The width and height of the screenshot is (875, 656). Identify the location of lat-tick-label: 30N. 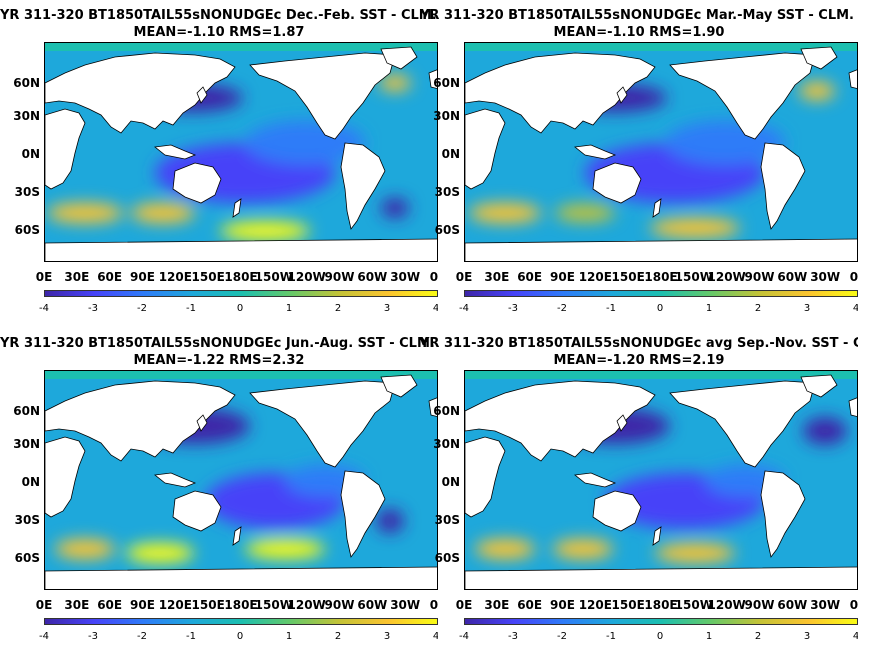
(446, 116).